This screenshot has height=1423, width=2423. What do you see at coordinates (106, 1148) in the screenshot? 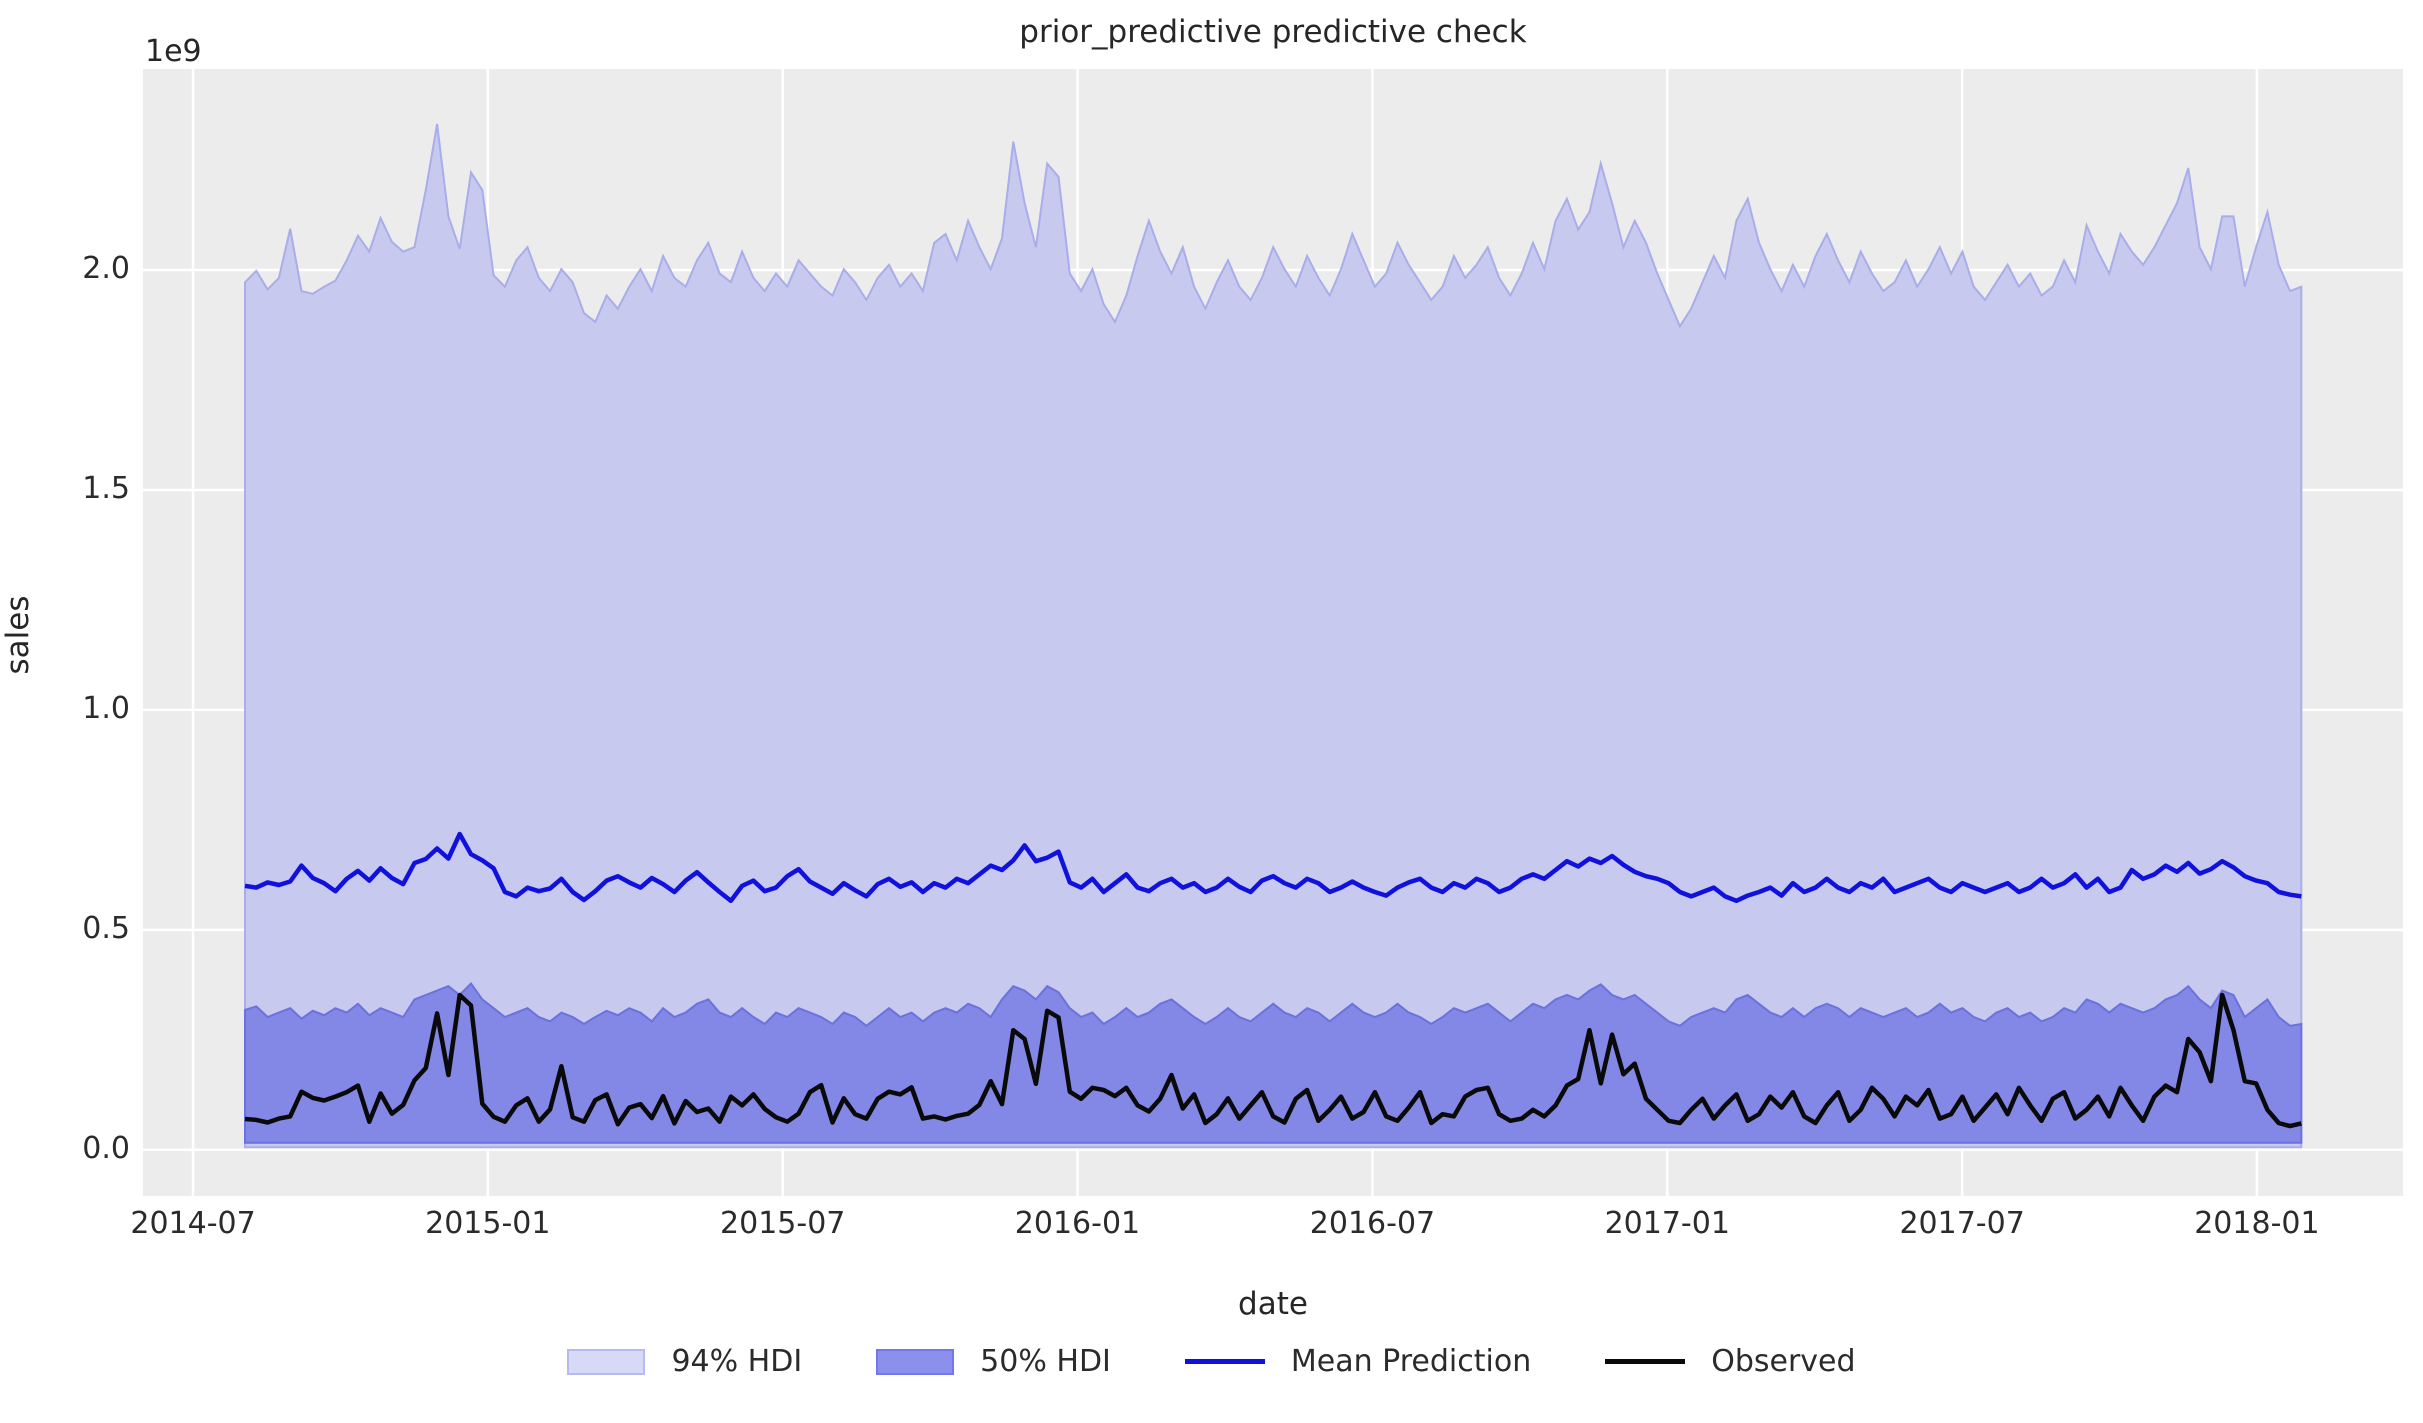
I see `y-tick-label: 0.0` at bounding box center [106, 1148].